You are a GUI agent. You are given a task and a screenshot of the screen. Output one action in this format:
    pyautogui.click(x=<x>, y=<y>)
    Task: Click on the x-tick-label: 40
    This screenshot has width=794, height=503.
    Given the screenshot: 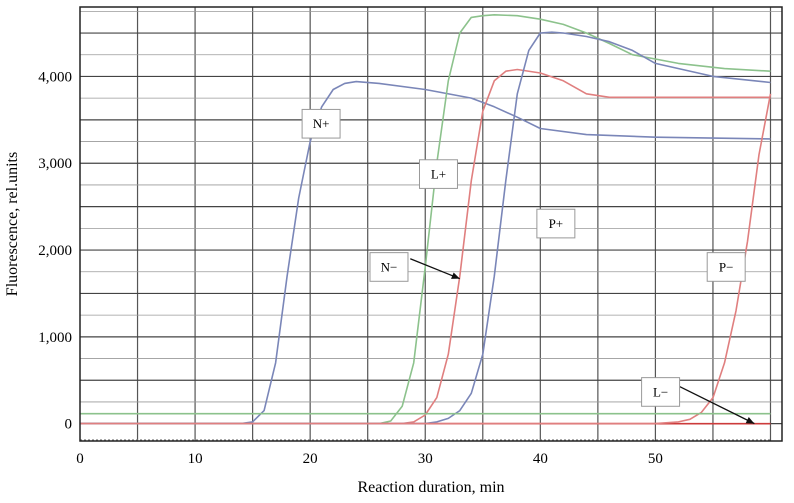 What is the action you would take?
    pyautogui.click(x=540, y=459)
    